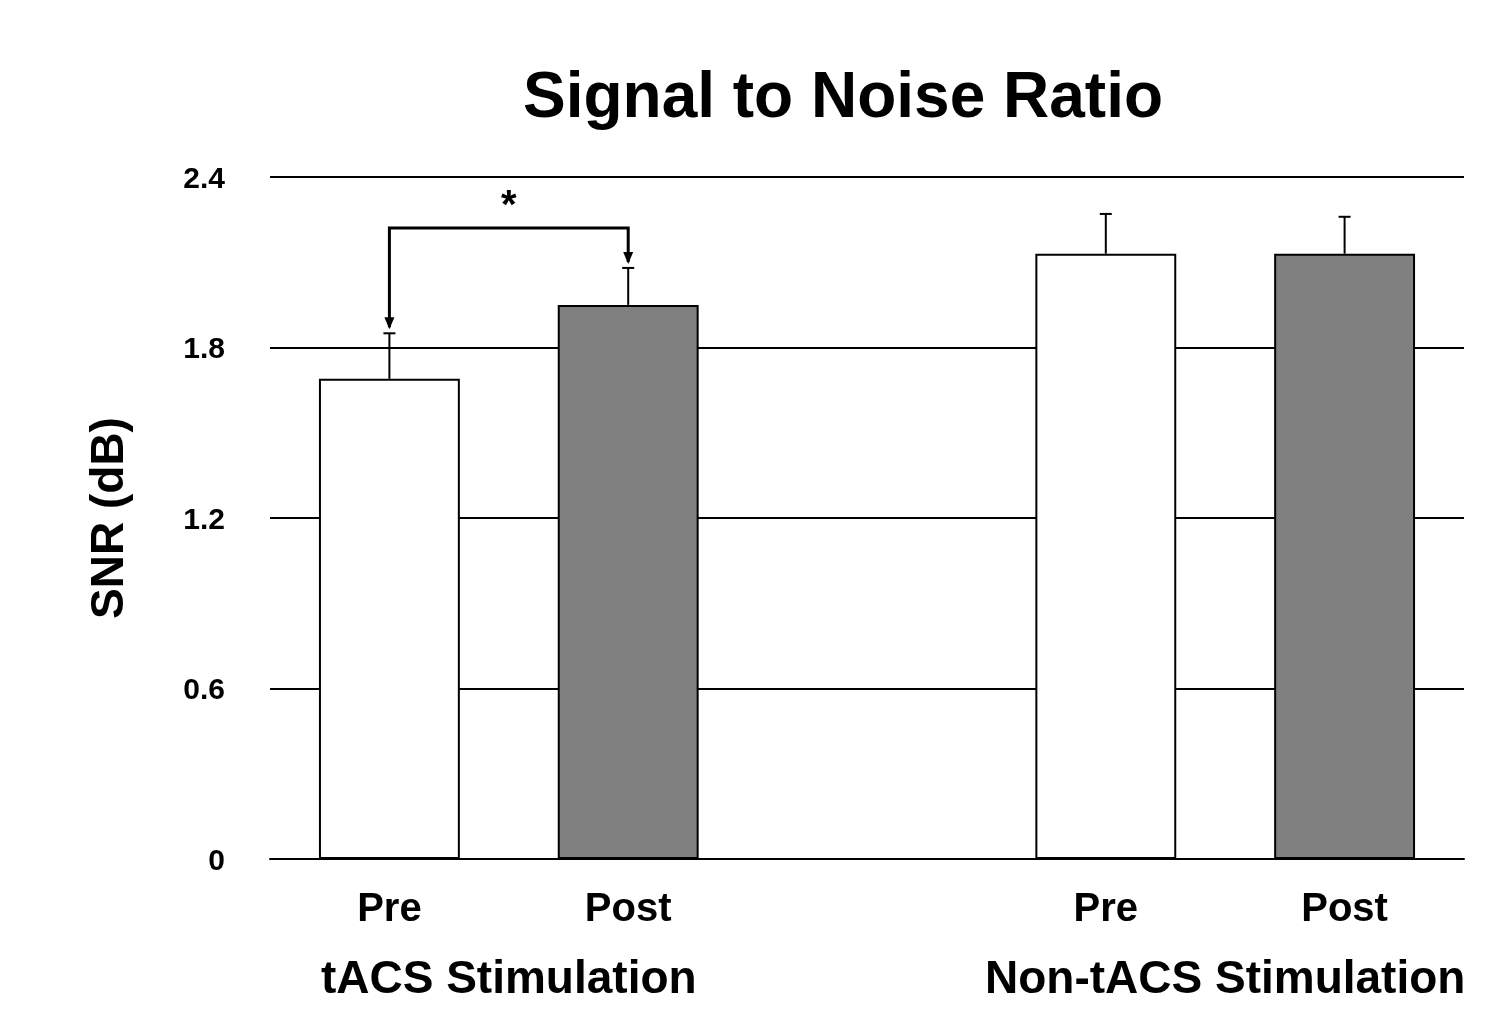 The height and width of the screenshot is (1032, 1512). What do you see at coordinates (216, 859) in the screenshot?
I see `y-tick-label: 0` at bounding box center [216, 859].